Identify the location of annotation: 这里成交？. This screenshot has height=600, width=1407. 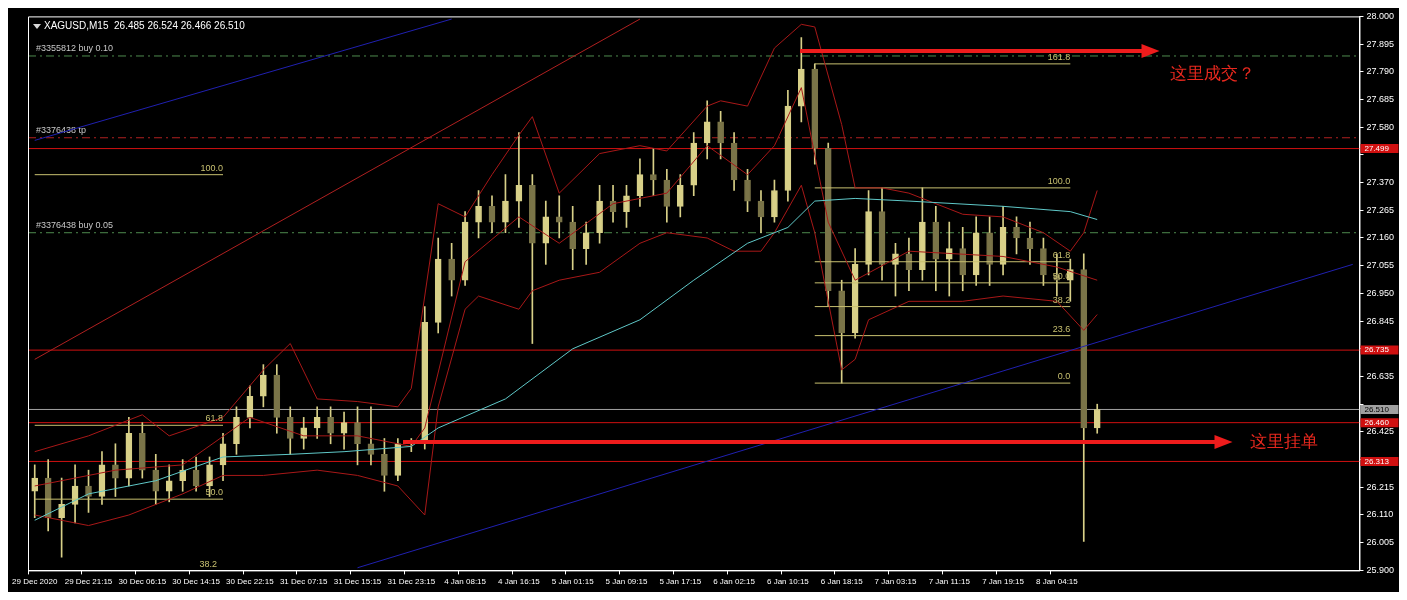
(1213, 73).